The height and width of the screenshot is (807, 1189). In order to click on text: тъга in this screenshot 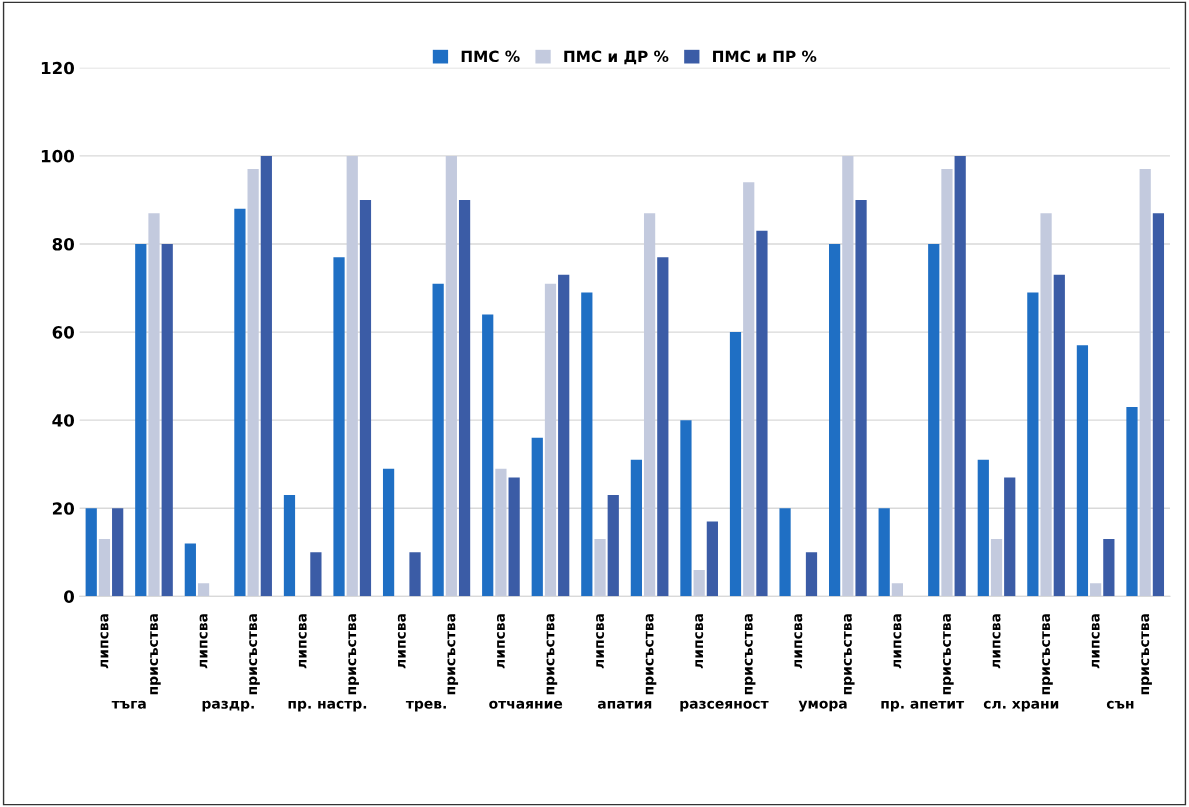, I will do `click(128, 704)`.